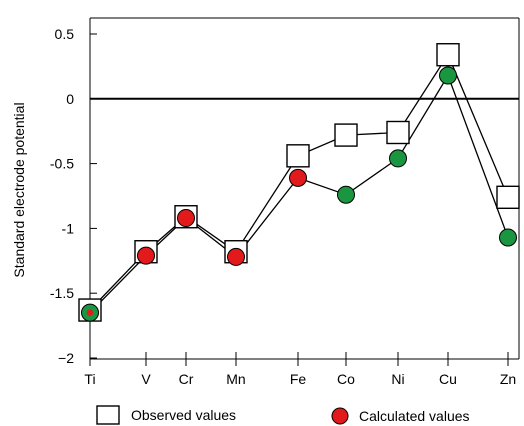 The height and width of the screenshot is (426, 524). What do you see at coordinates (448, 75) in the screenshot?
I see `calculated-point-cu` at bounding box center [448, 75].